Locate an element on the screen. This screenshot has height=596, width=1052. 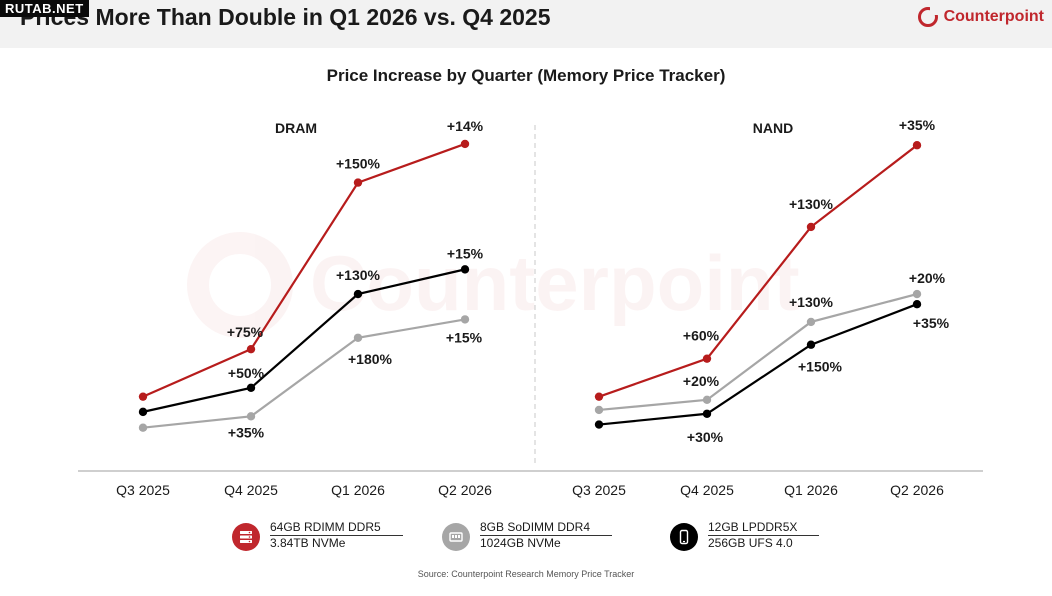
legend-label-line2: 3.84TB NVMe is located at coordinates (308, 543).